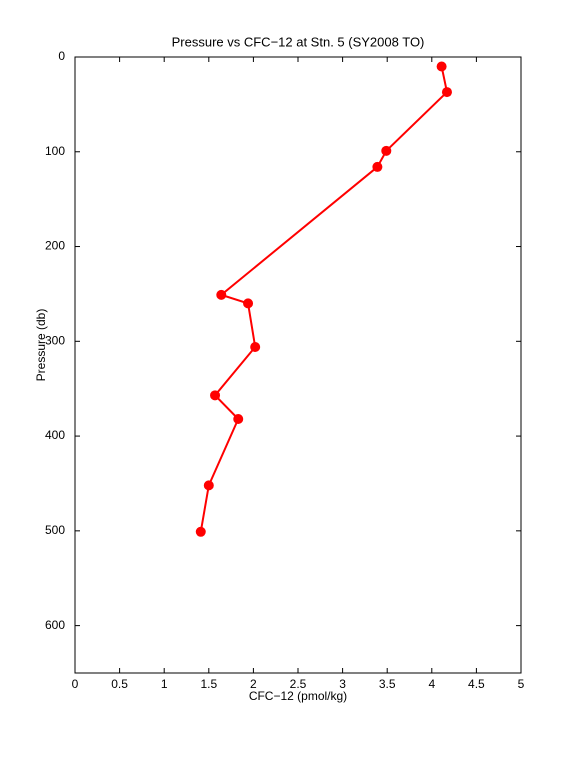 The height and width of the screenshot is (757, 577). I want to click on y-tick-label: 600, so click(55, 625).